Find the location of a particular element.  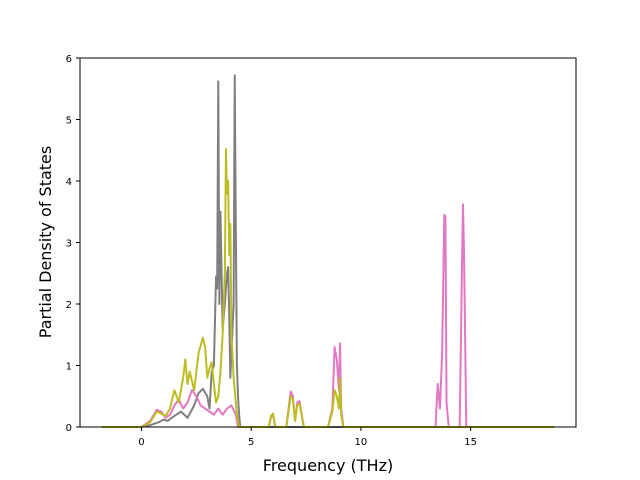

x-axis-title: Frequency (THz) is located at coordinates (328, 465).